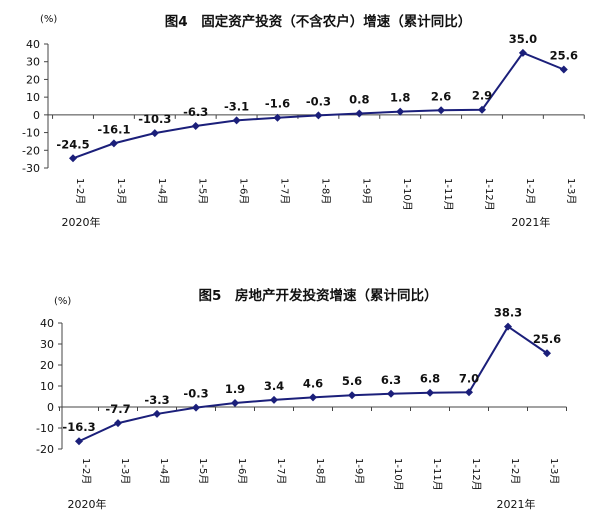 This screenshot has width=596, height=518. I want to click on data-label: 35.0, so click(523, 39).